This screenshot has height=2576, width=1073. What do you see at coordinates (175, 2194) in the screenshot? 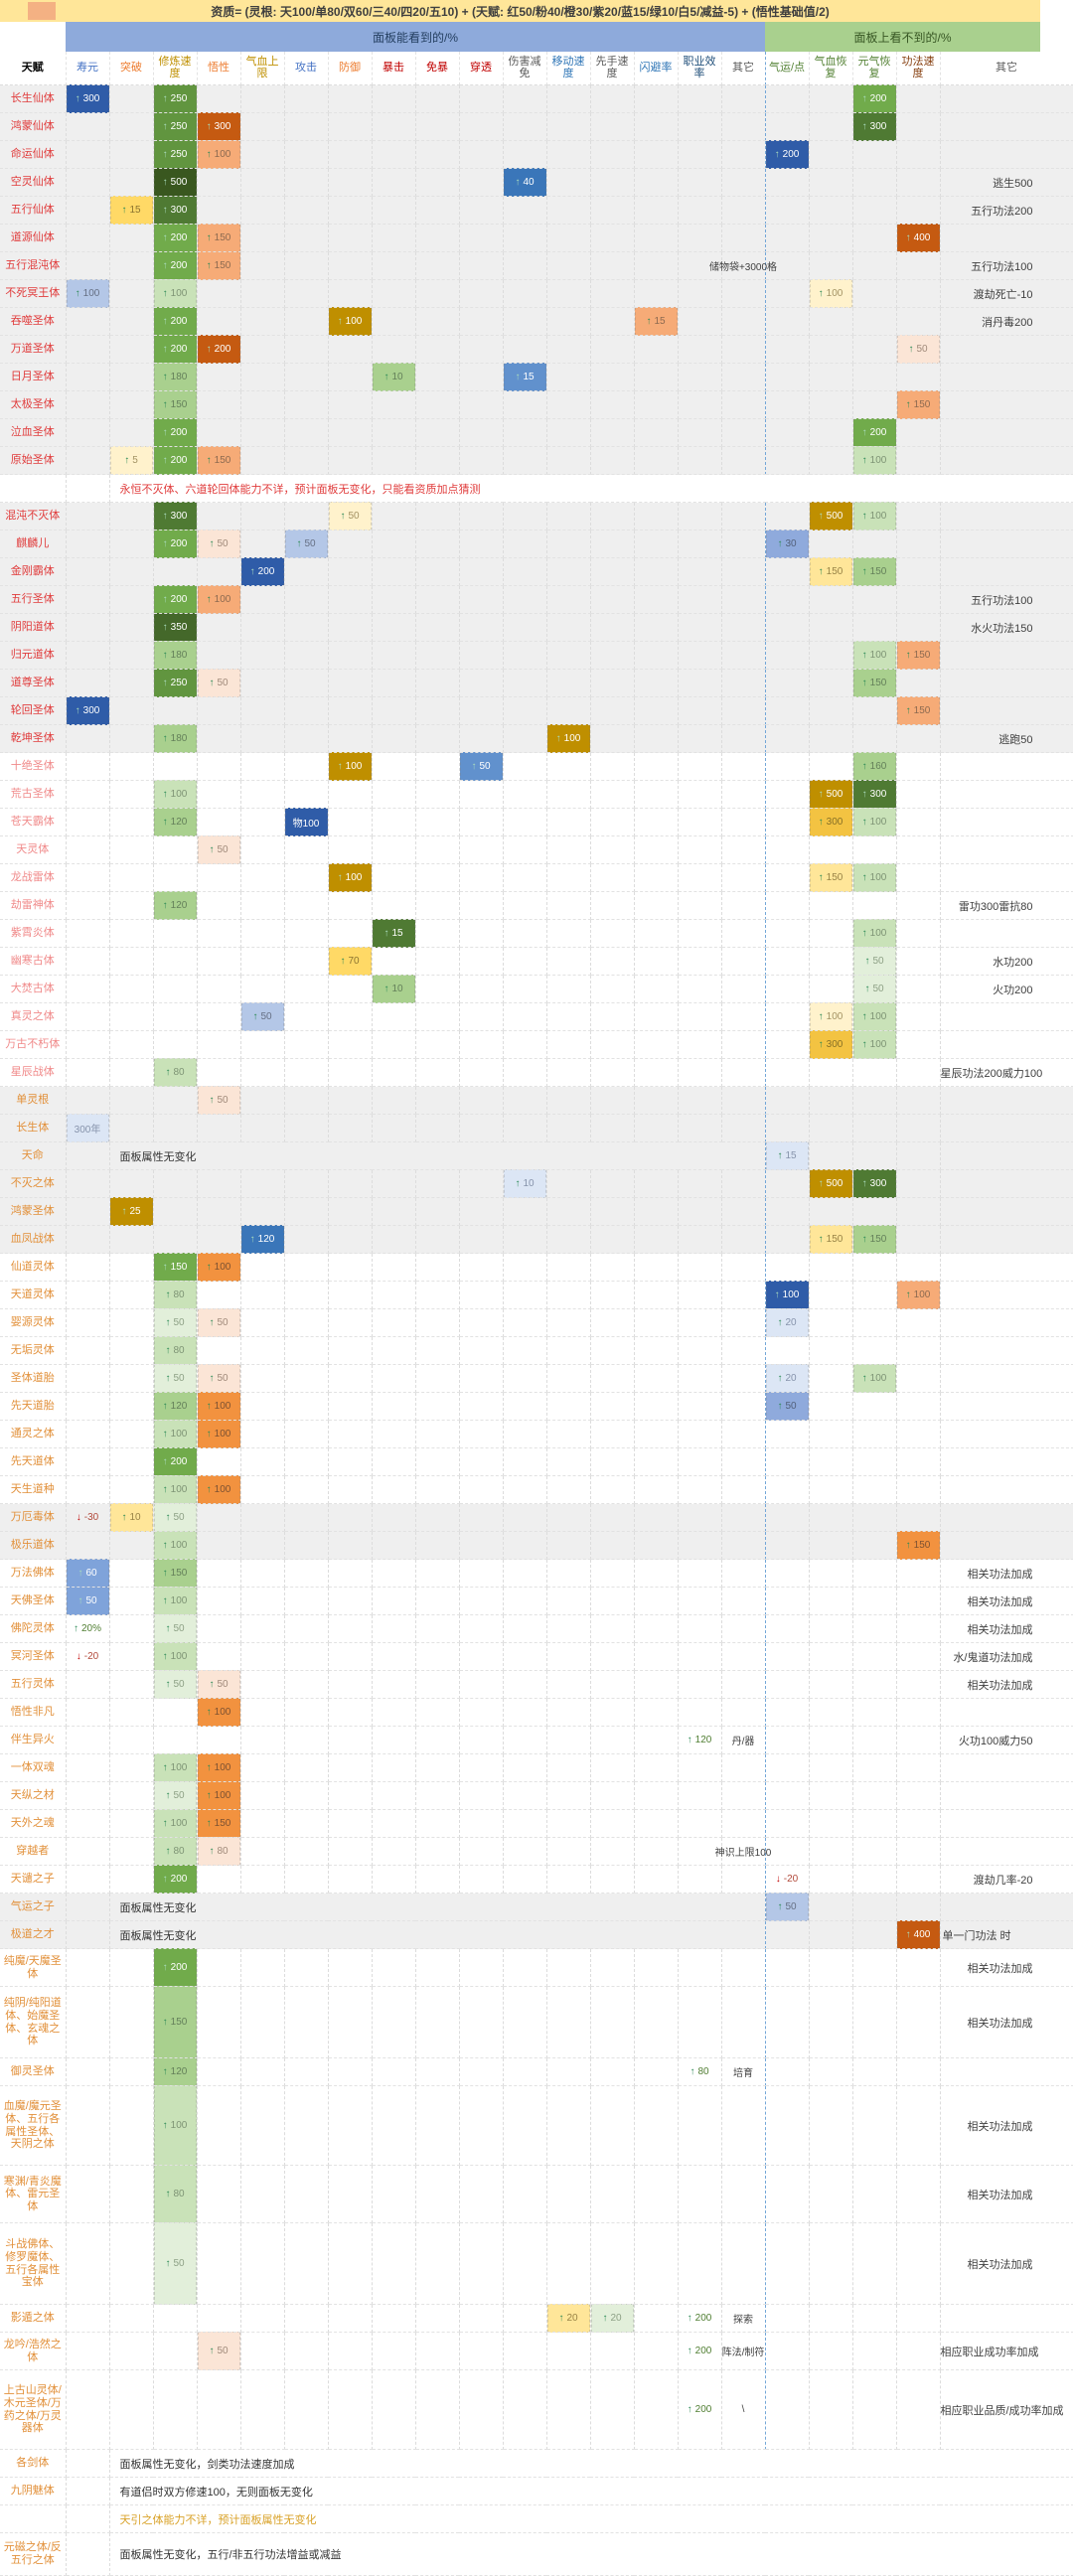
I see `cell-xiulian: ↑ 80` at bounding box center [175, 2194].